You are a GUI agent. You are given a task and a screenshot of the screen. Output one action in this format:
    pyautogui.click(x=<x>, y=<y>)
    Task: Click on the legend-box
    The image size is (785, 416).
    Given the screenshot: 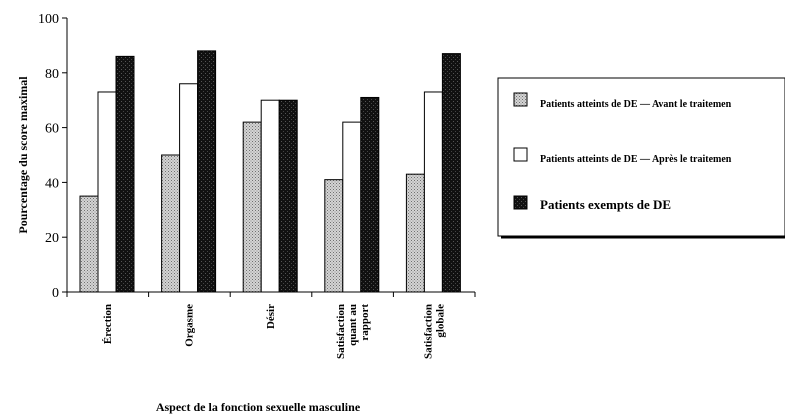 What is the action you would take?
    pyautogui.click(x=641, y=157)
    